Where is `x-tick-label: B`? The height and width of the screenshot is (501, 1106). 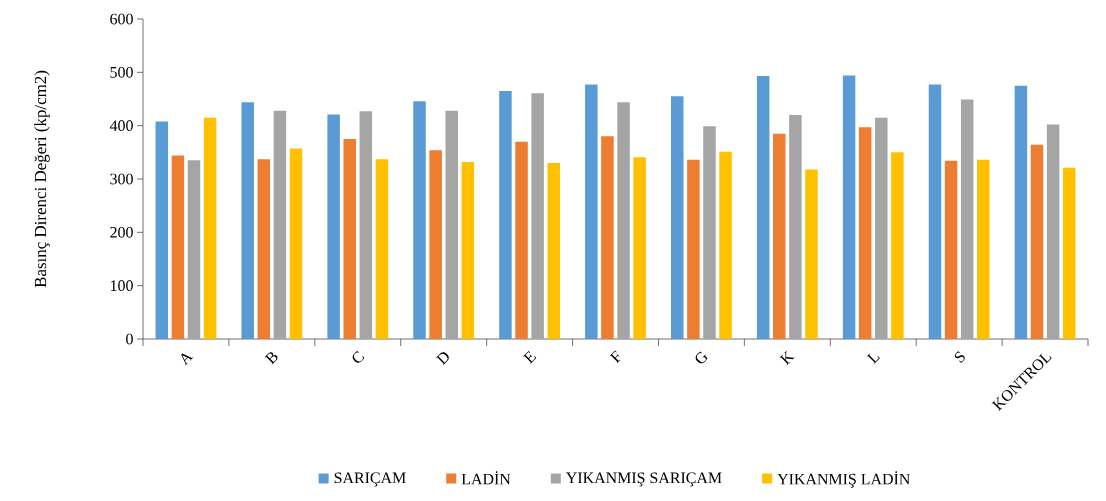
x-tick-label: B is located at coordinates (271, 358).